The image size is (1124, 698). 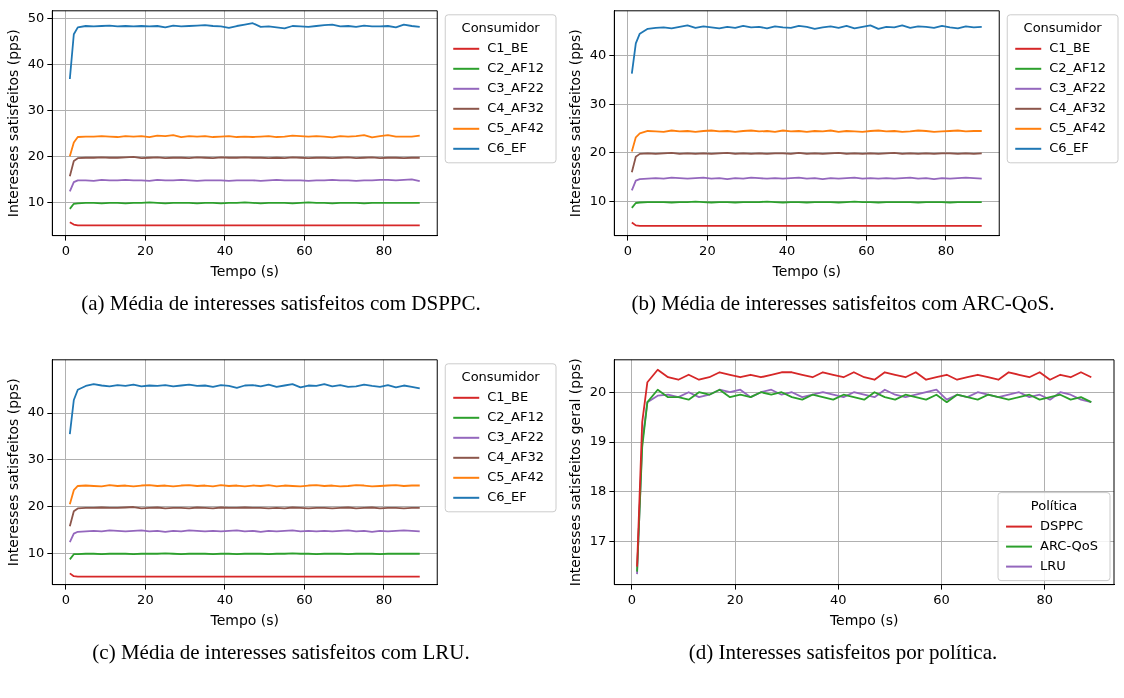 What do you see at coordinates (843, 652) in the screenshot?
I see `text: (d) Interesses satisfeitos por política.` at bounding box center [843, 652].